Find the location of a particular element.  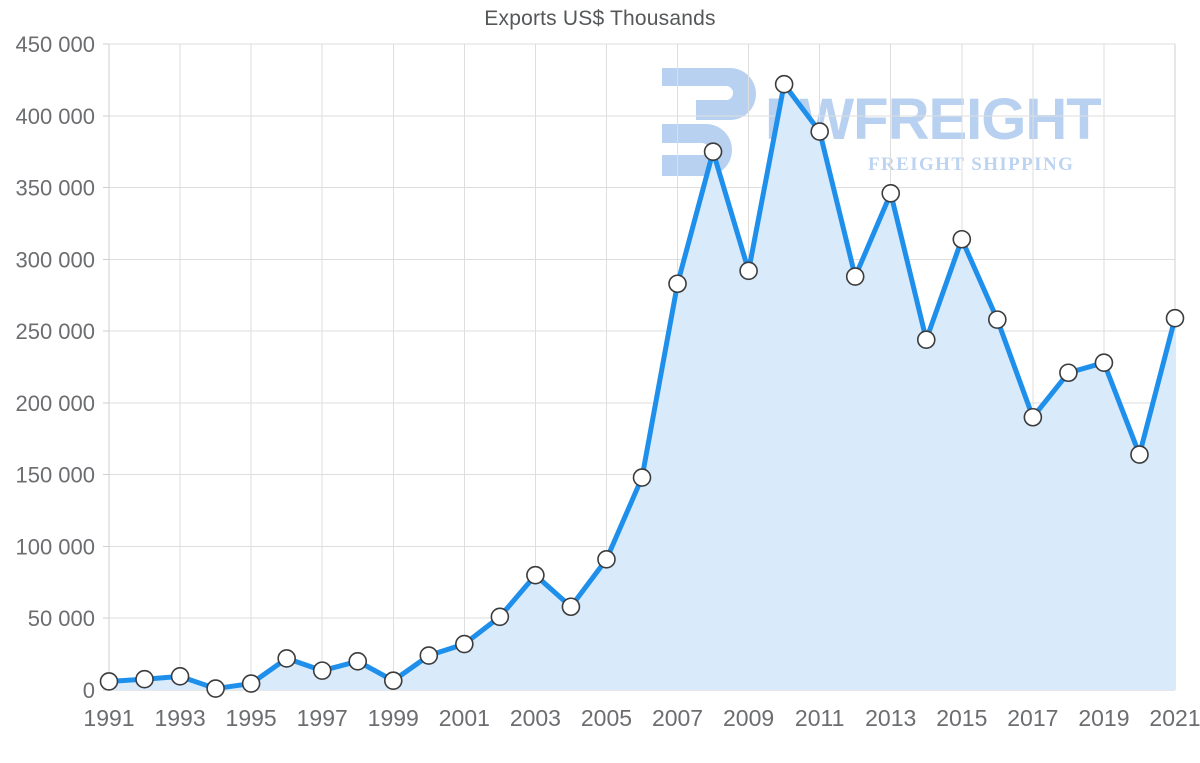

x-axis-tick-label: 1993 is located at coordinates (179, 718).